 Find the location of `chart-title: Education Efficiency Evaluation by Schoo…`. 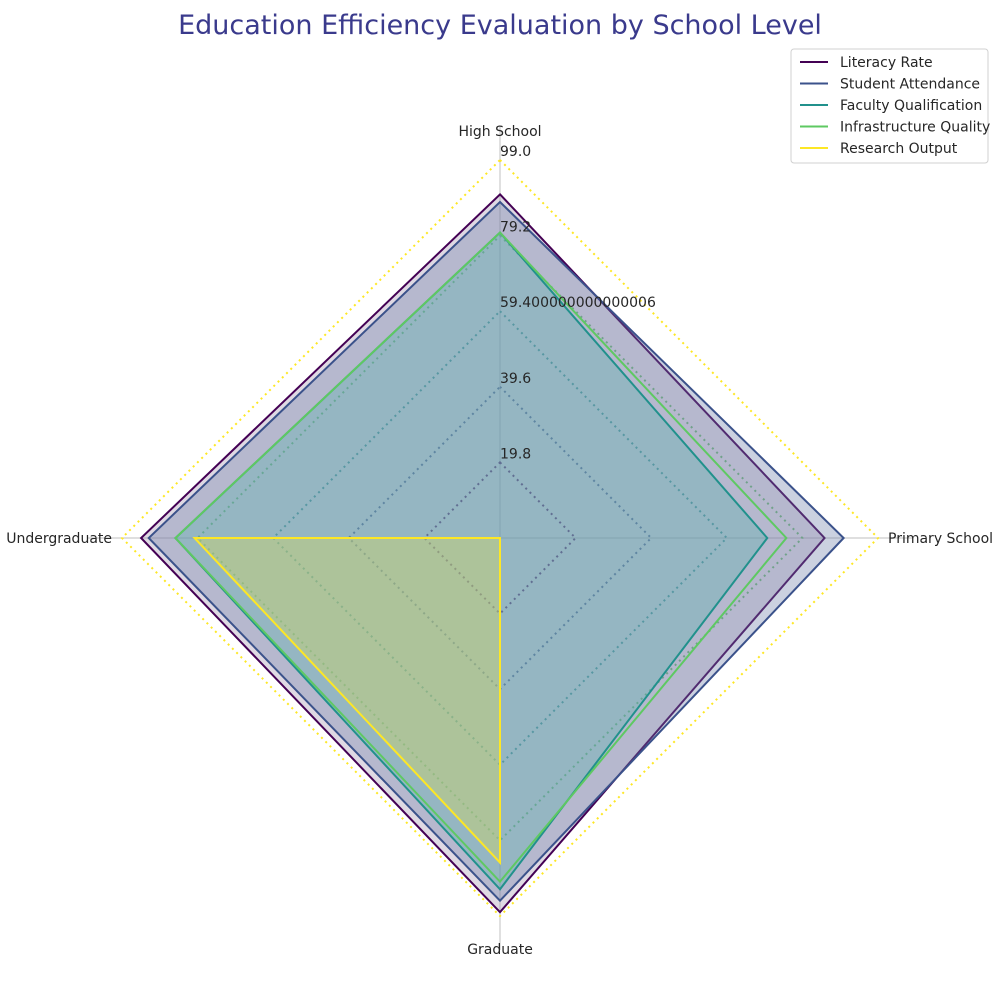

chart-title: Education Efficiency Evaluation by Schoo… is located at coordinates (500, 25).